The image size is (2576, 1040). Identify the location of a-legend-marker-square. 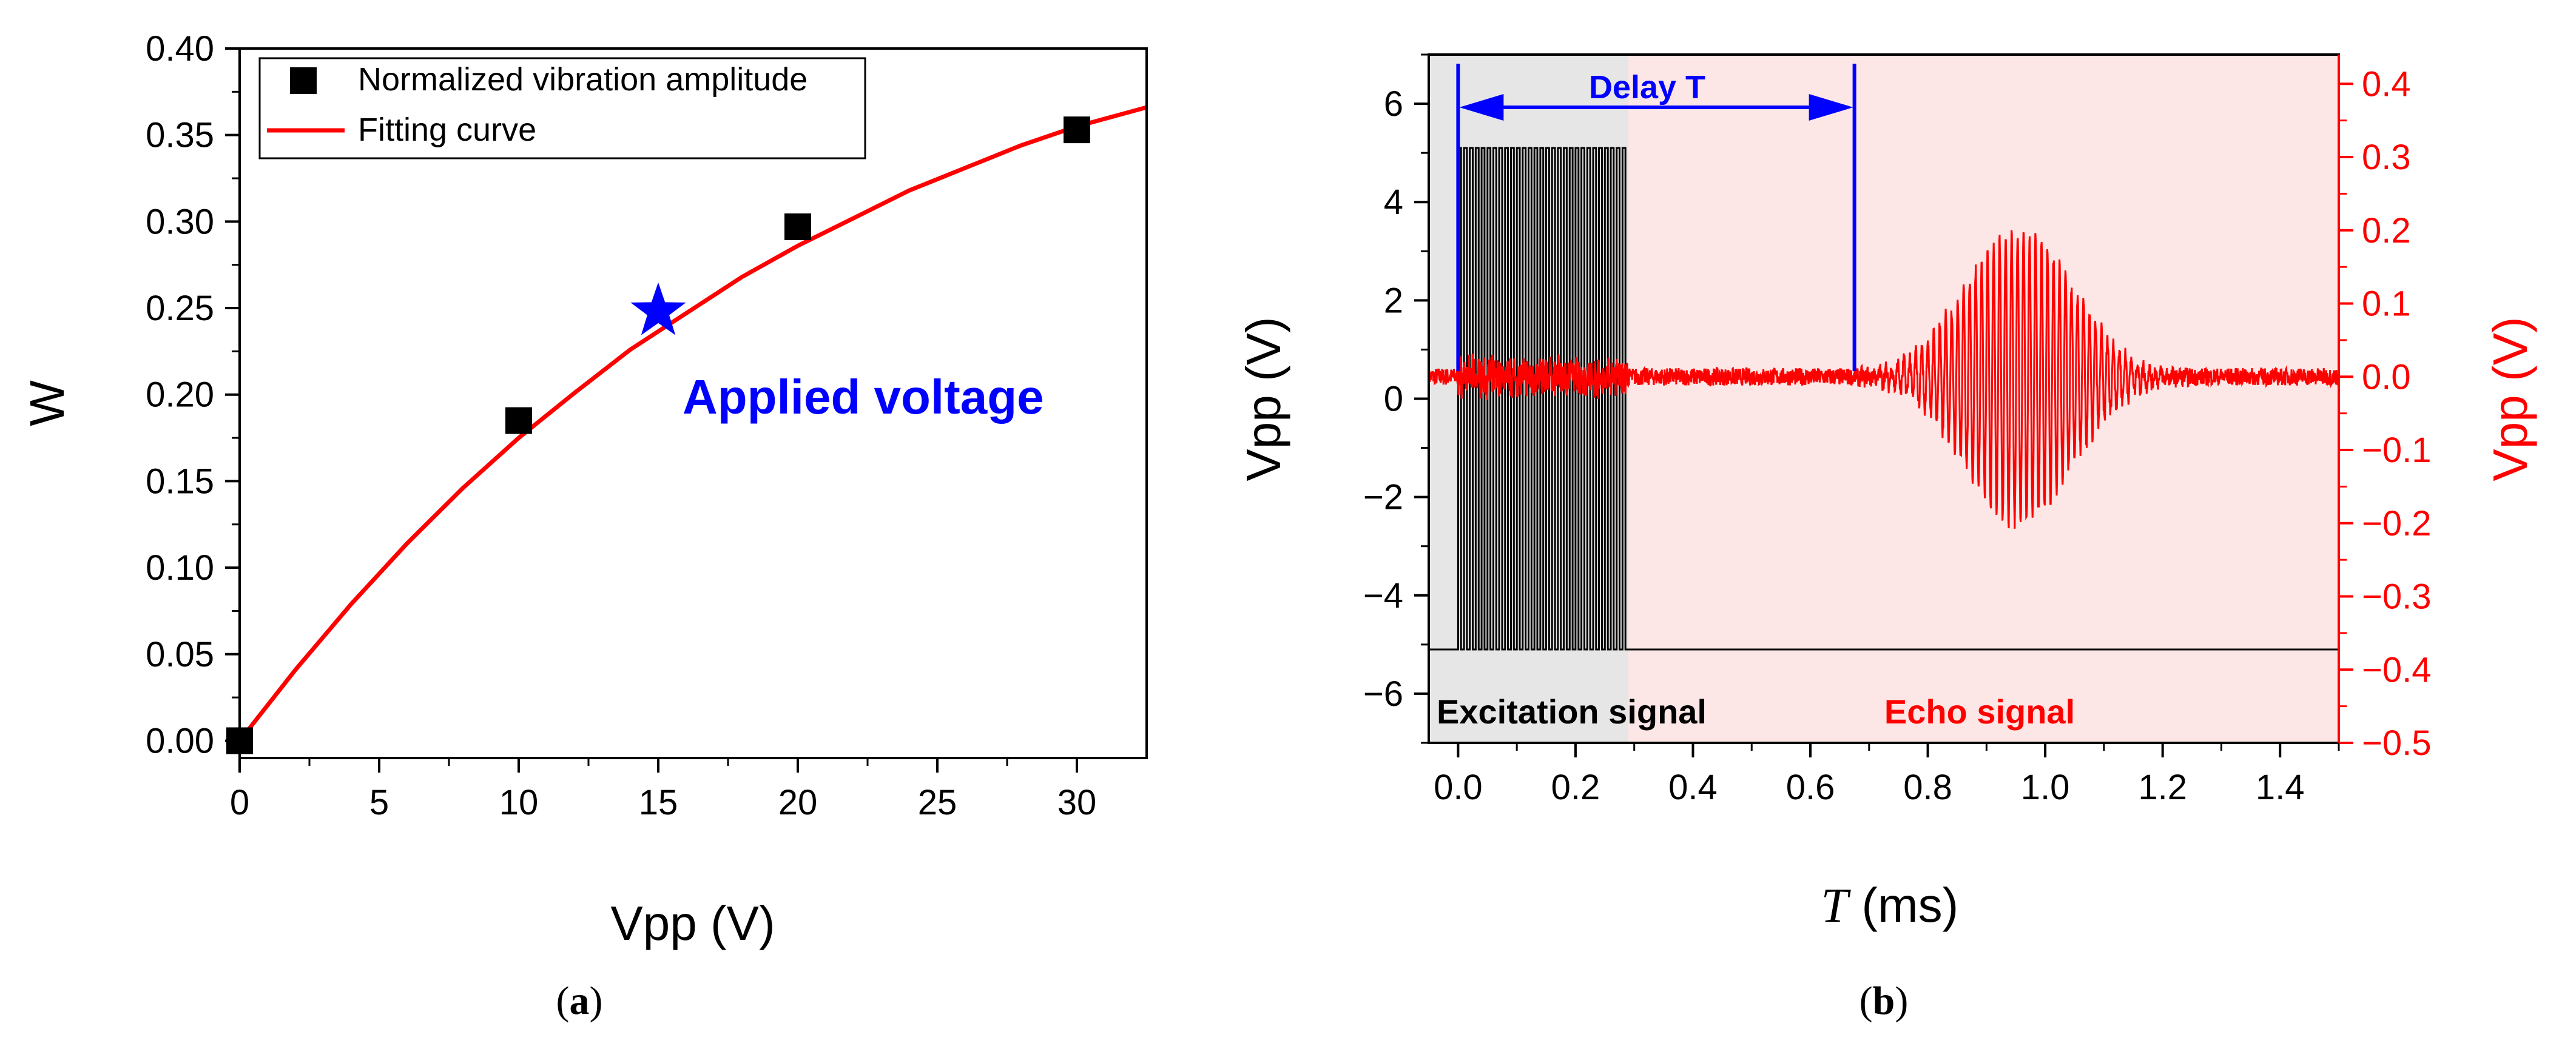
(303, 81).